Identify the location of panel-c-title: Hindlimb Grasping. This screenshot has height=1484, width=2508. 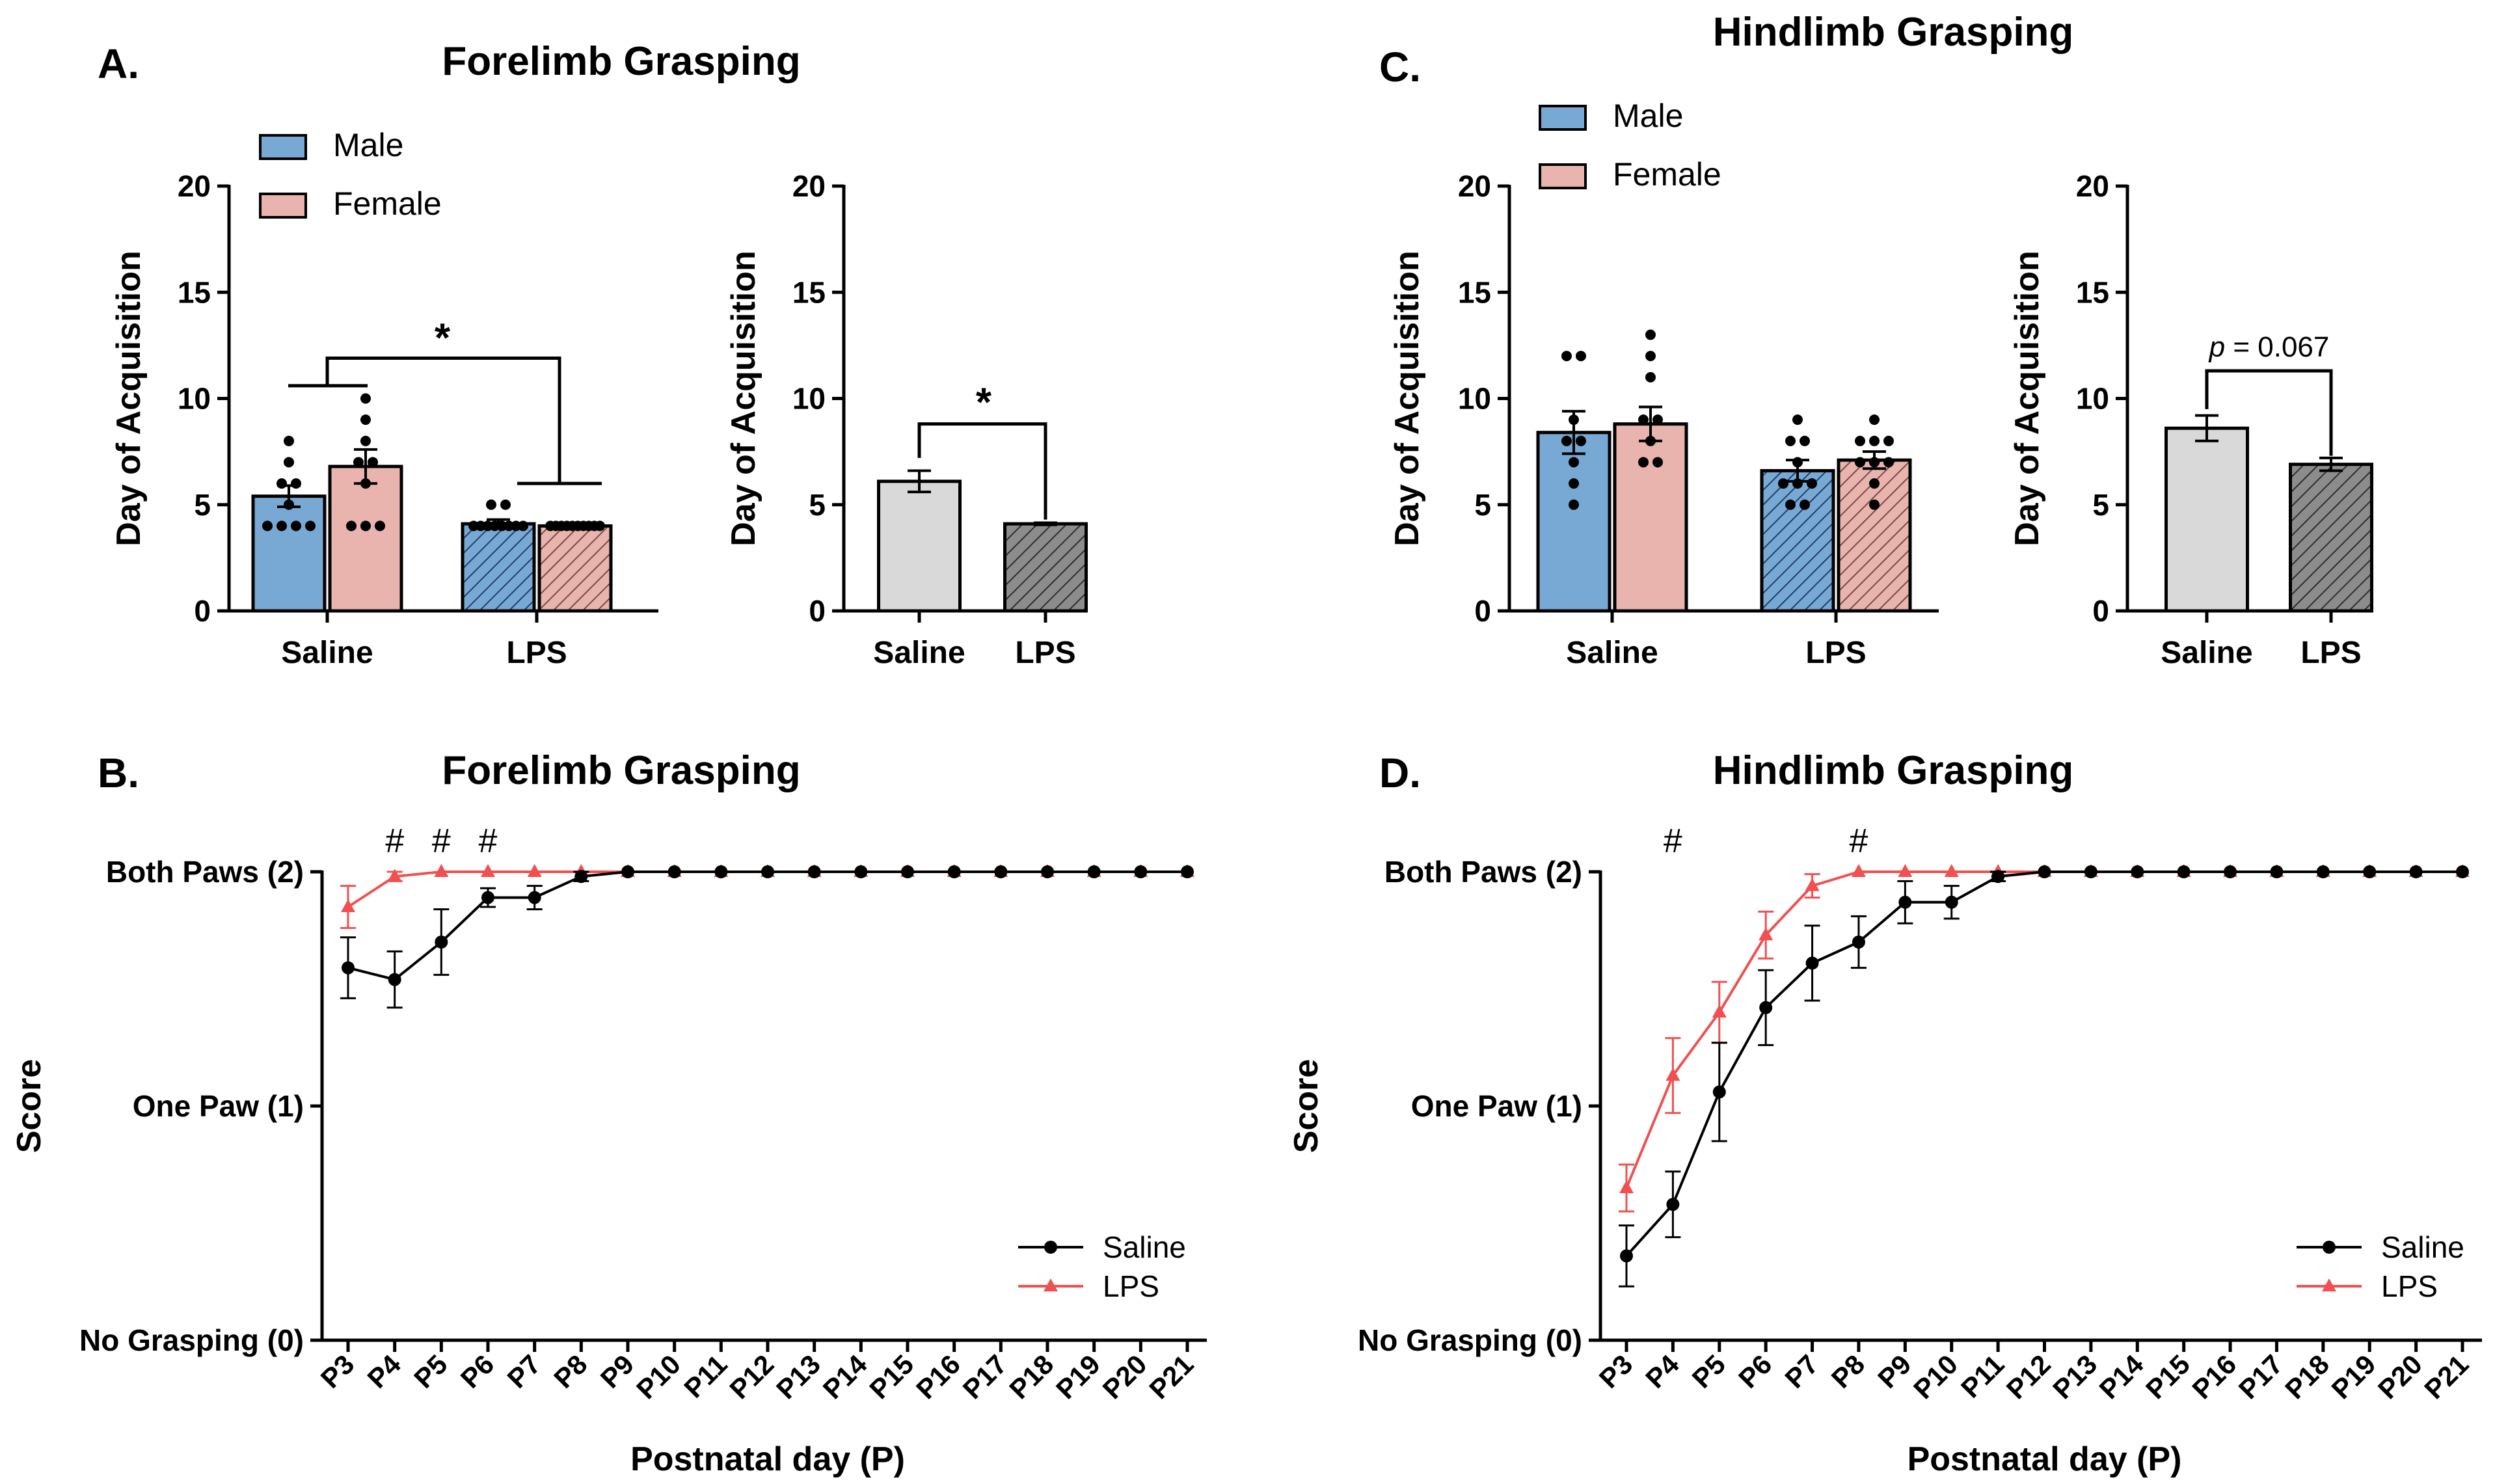
(1893, 32).